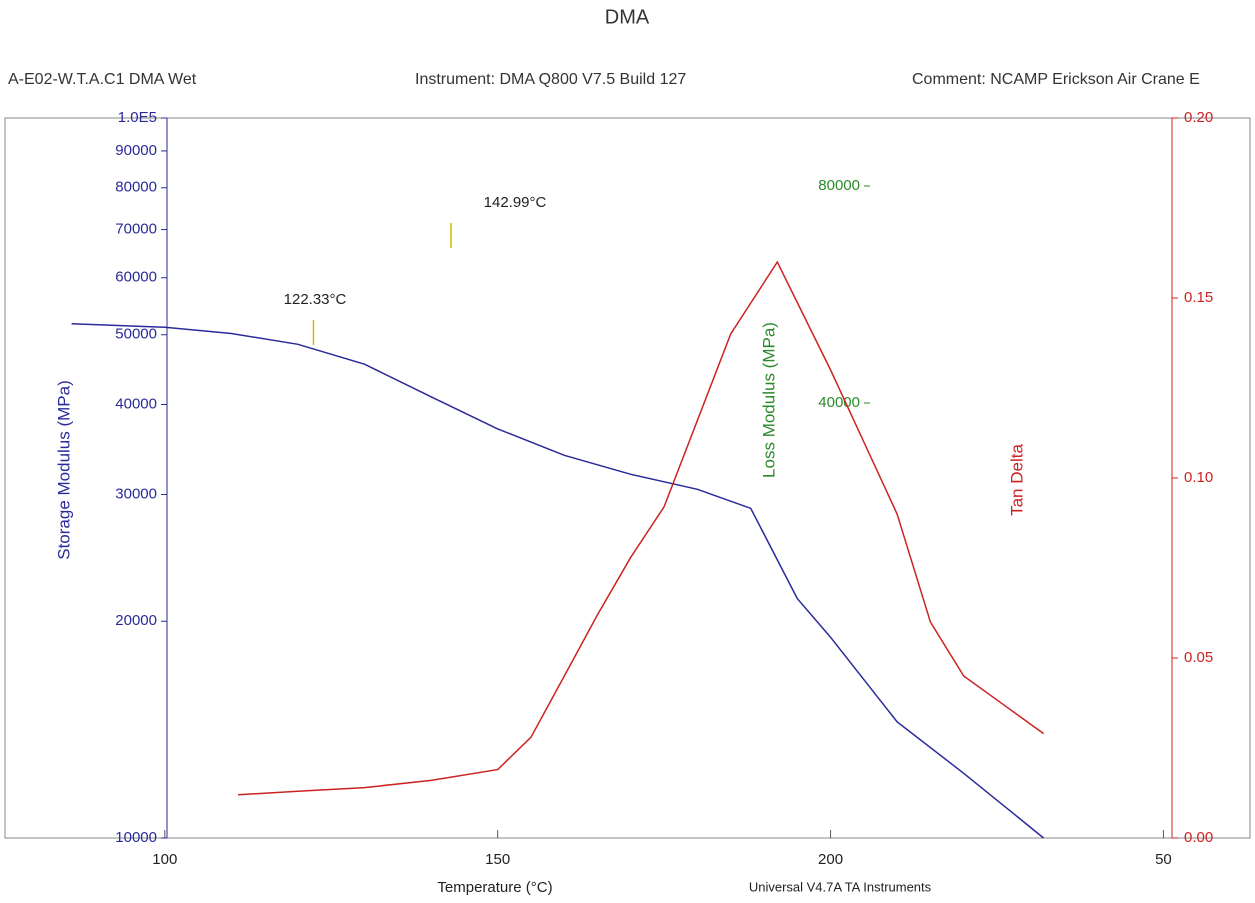 The height and width of the screenshot is (903, 1255). Describe the element at coordinates (137, 117) in the screenshot. I see `y-tick-label: 1.0E5` at that location.